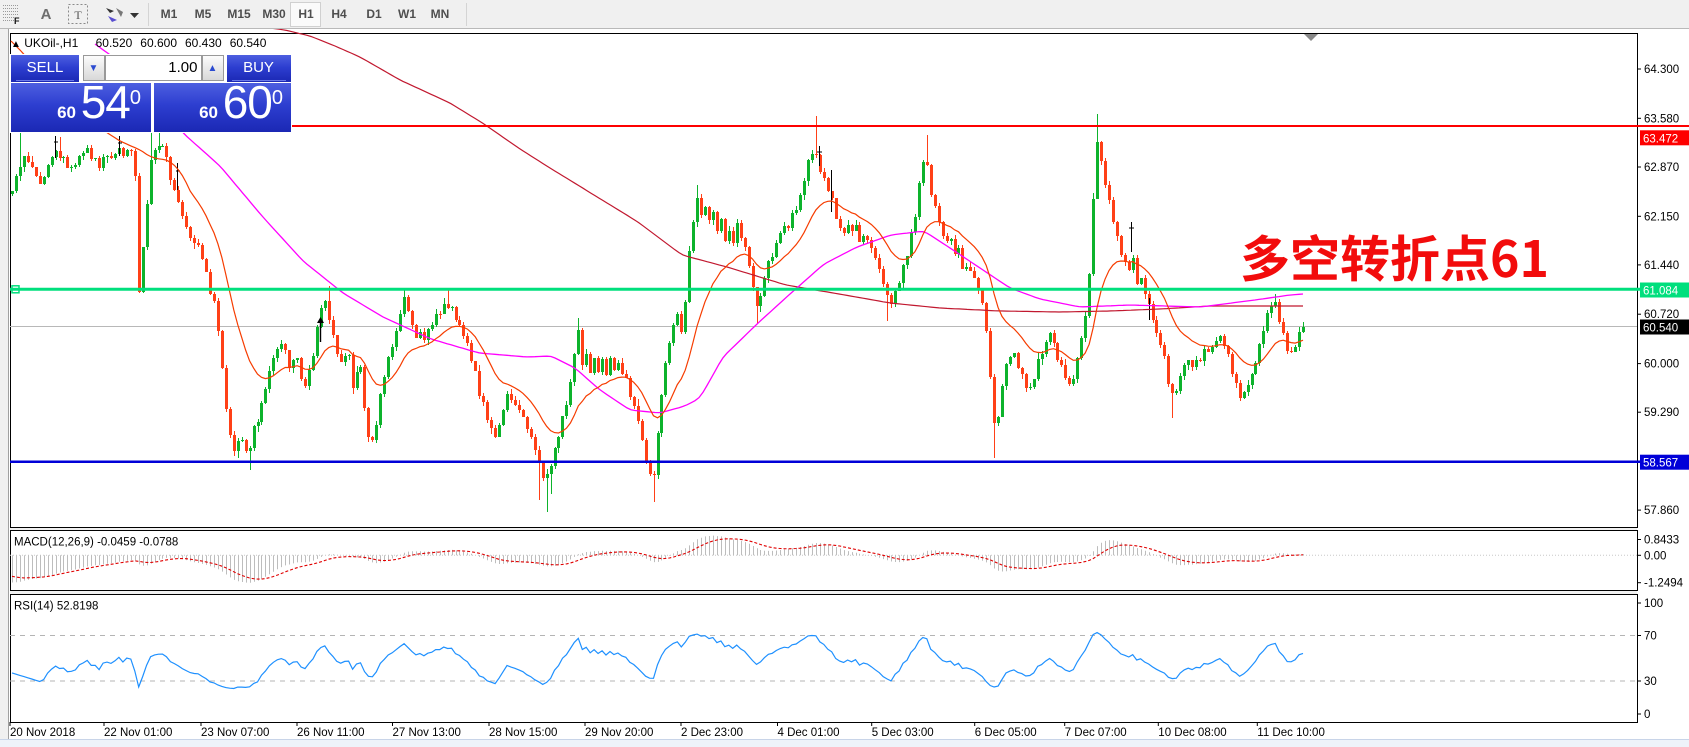 This screenshot has width=1689, height=747. Describe the element at coordinates (235, 733) in the screenshot. I see `svg-text: 23 Nov 07:00` at that location.